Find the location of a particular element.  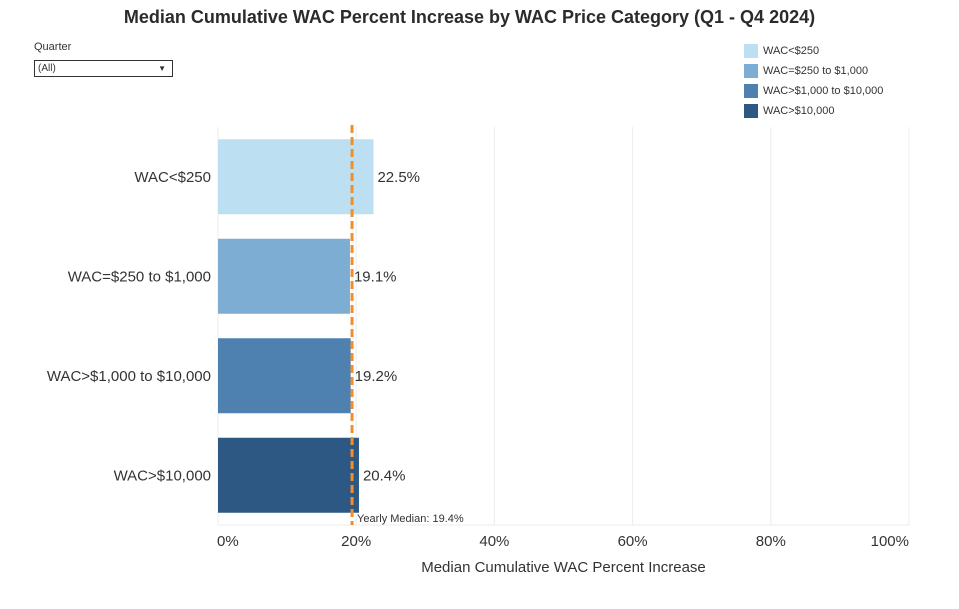

x-tick-label: 80% is located at coordinates (771, 541).